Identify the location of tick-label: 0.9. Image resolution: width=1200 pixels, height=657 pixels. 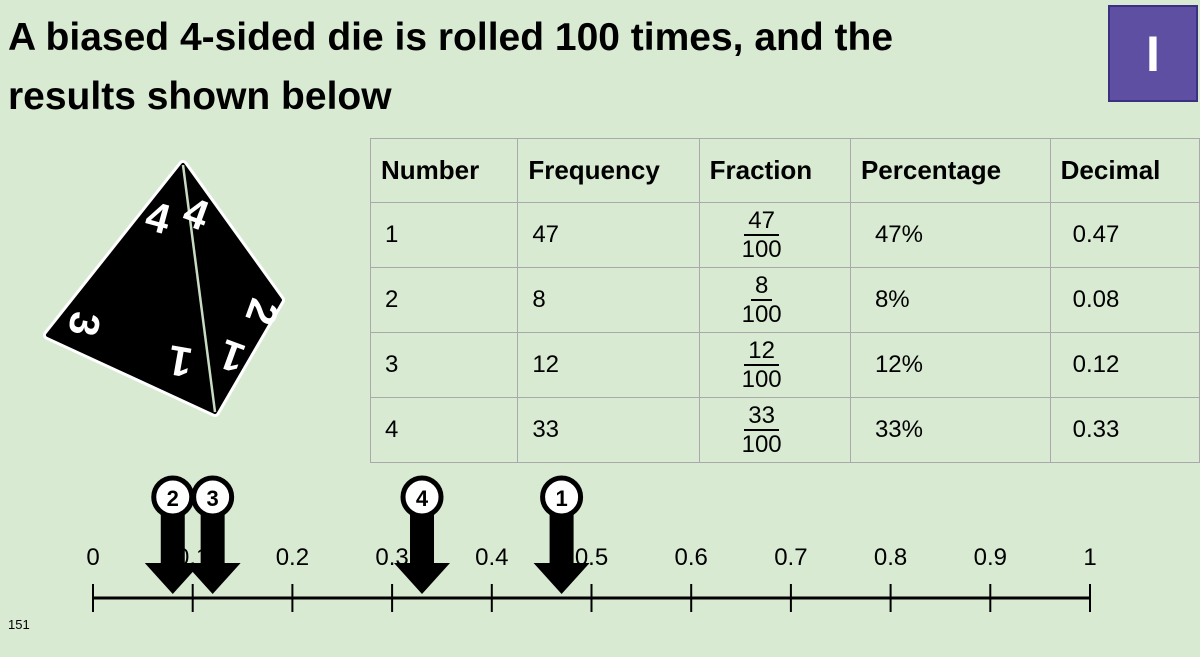
(990, 557).